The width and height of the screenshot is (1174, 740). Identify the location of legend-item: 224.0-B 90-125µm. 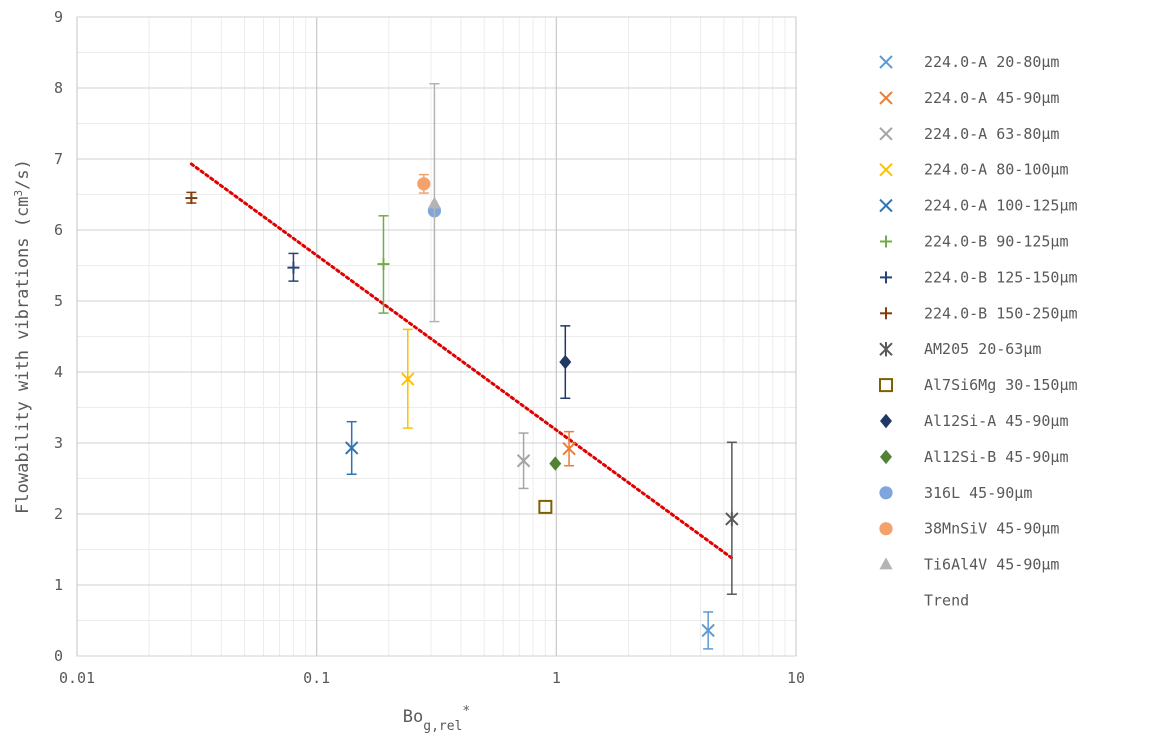
(974, 242).